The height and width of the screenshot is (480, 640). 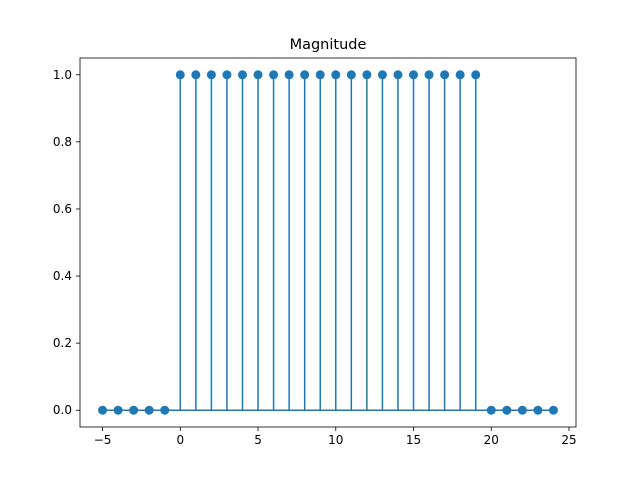 I want to click on y-tick-label: 0.4, so click(x=62, y=276).